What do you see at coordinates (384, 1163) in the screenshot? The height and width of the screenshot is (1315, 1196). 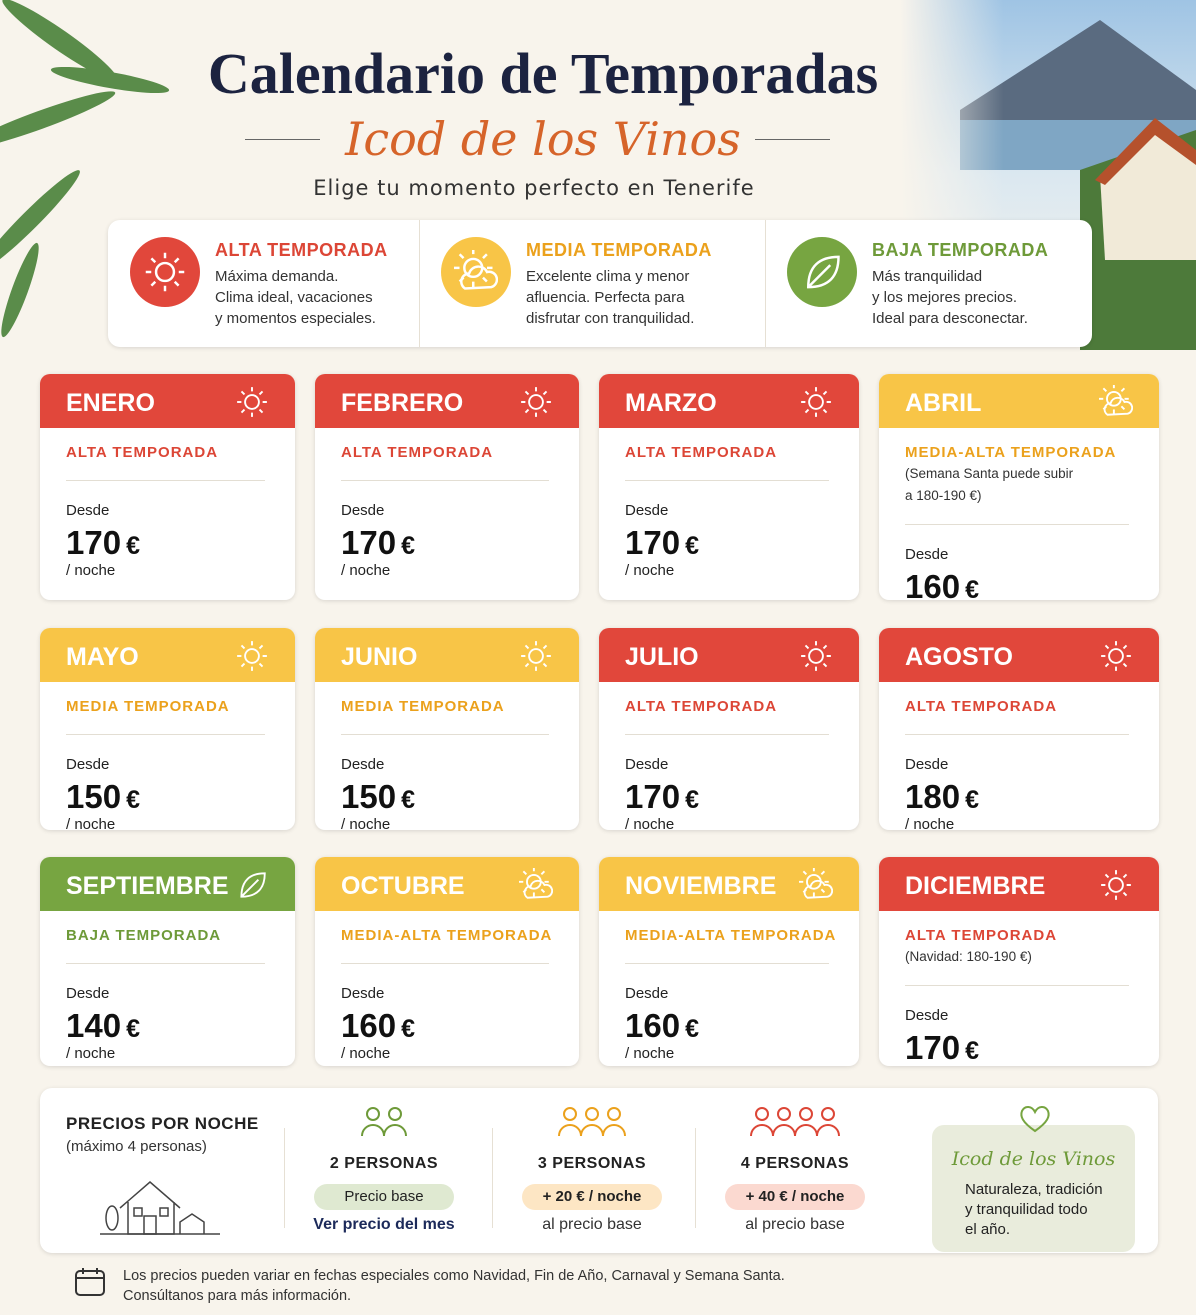 I see `people-count: 2 PERSONAS` at bounding box center [384, 1163].